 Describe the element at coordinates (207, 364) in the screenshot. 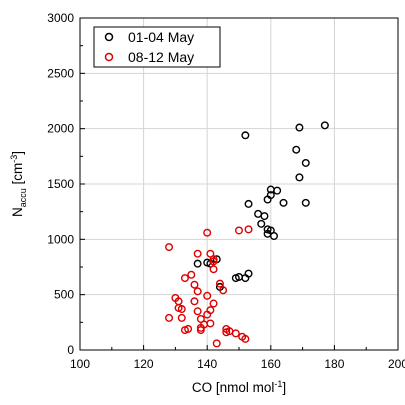

I see `x-tick-label: 140` at that location.